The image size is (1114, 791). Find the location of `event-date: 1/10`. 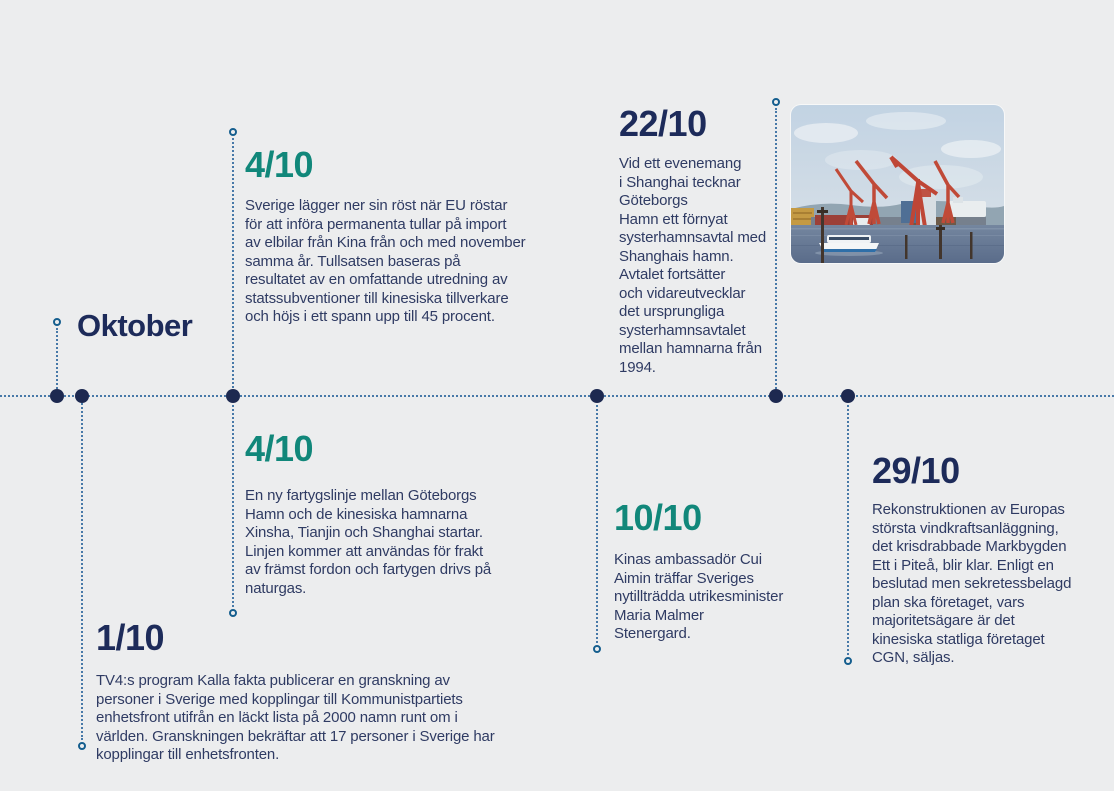

event-date: 1/10 is located at coordinates (130, 637).